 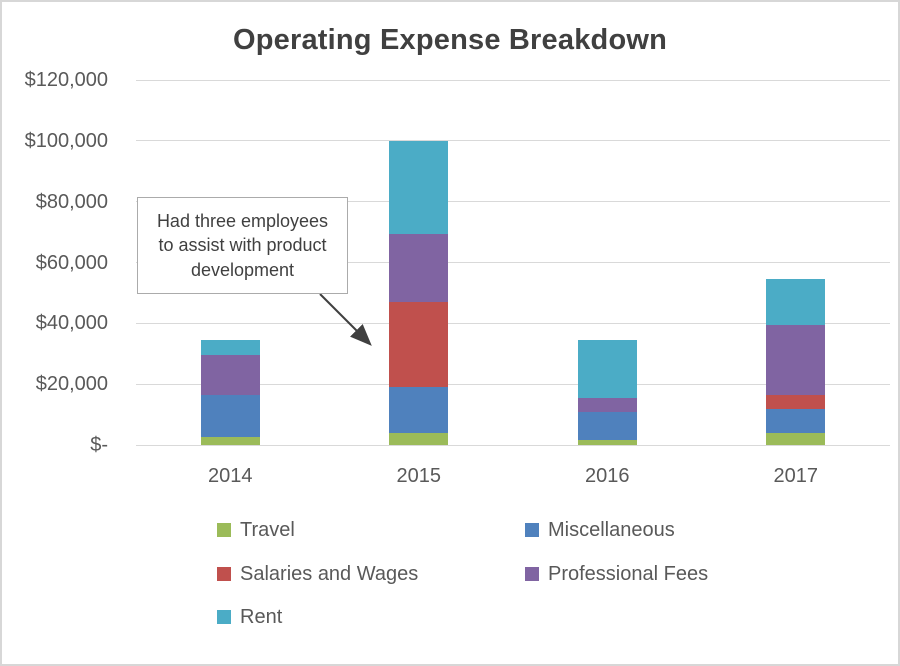 What do you see at coordinates (607, 426) in the screenshot?
I see `bar-segment-2016-miscellaneous` at bounding box center [607, 426].